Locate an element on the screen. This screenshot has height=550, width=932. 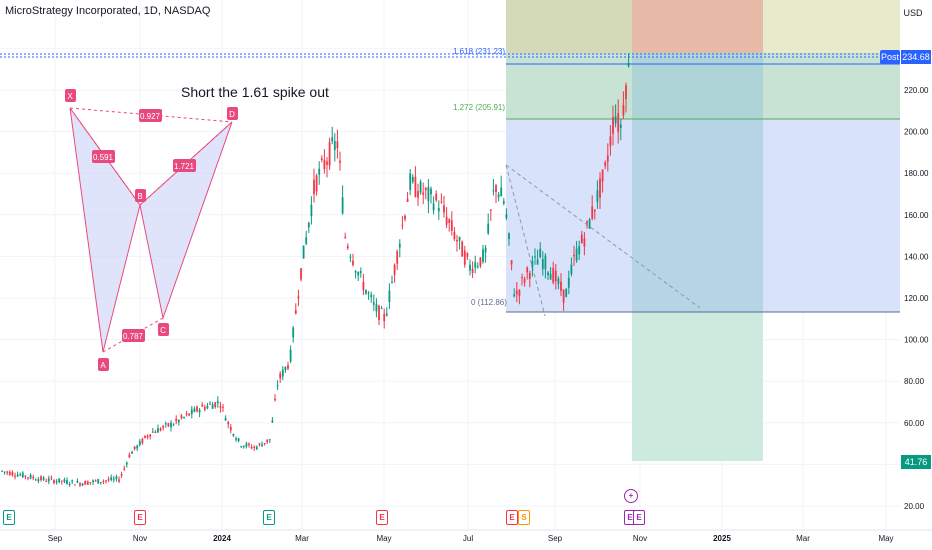
pattern-ratio-label: 0.927 is located at coordinates (150, 116).